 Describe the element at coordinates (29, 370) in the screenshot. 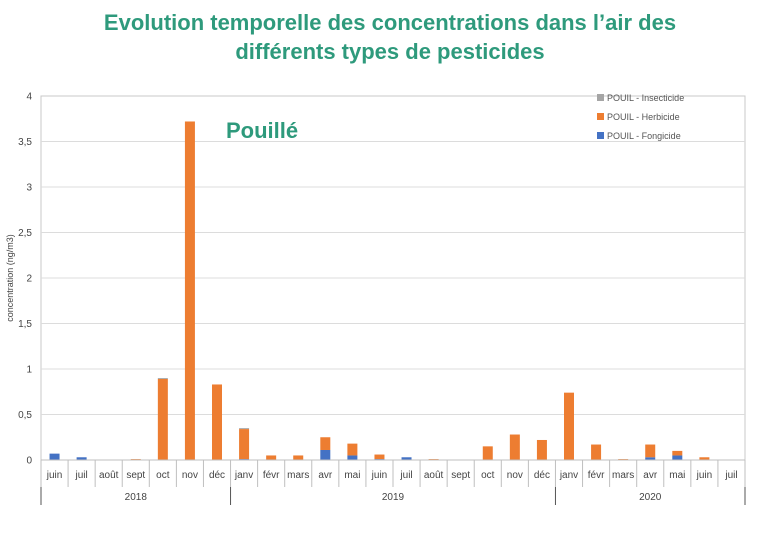

I see `y-tick-label: 1` at that location.